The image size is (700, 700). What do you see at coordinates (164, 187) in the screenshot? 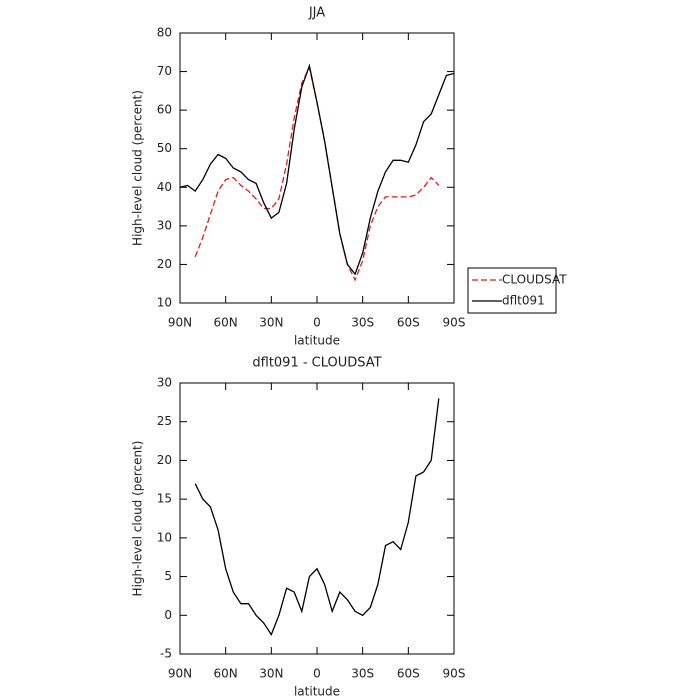
I see `y-tick-label: 40` at bounding box center [164, 187].